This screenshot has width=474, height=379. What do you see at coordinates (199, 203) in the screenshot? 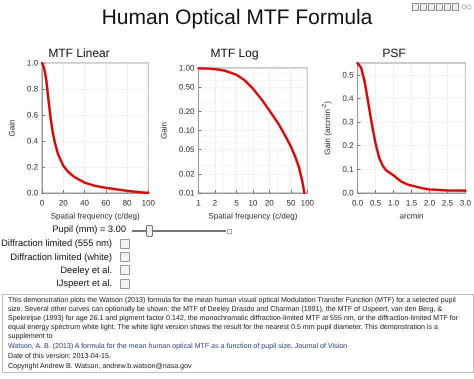
I see `x-tick-label: 1` at bounding box center [199, 203].